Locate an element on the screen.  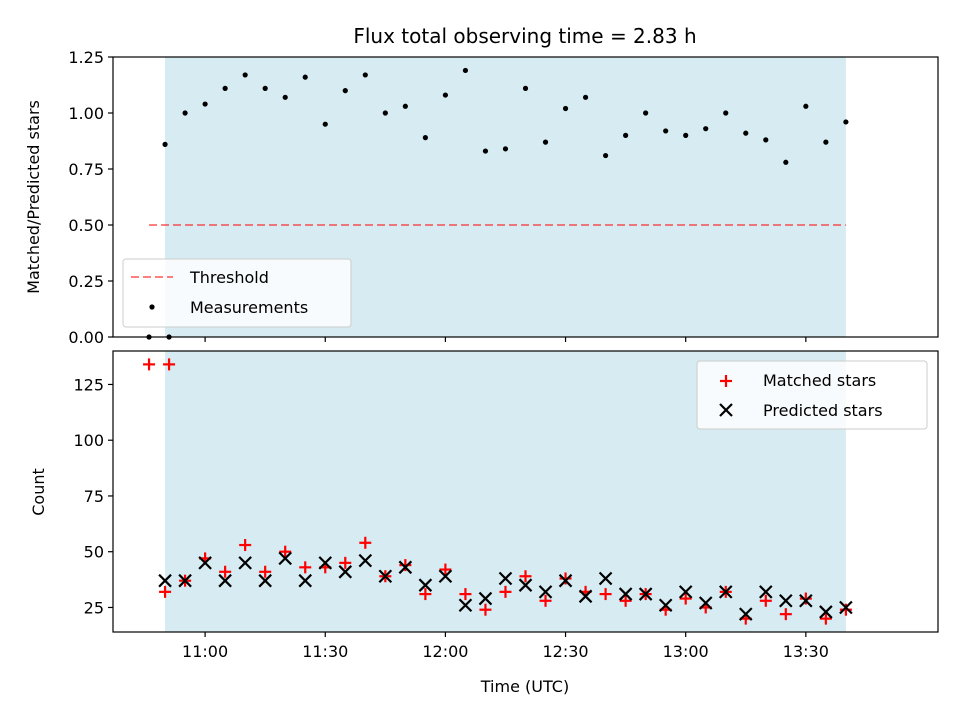
ratio-legend-box is located at coordinates (237, 293).